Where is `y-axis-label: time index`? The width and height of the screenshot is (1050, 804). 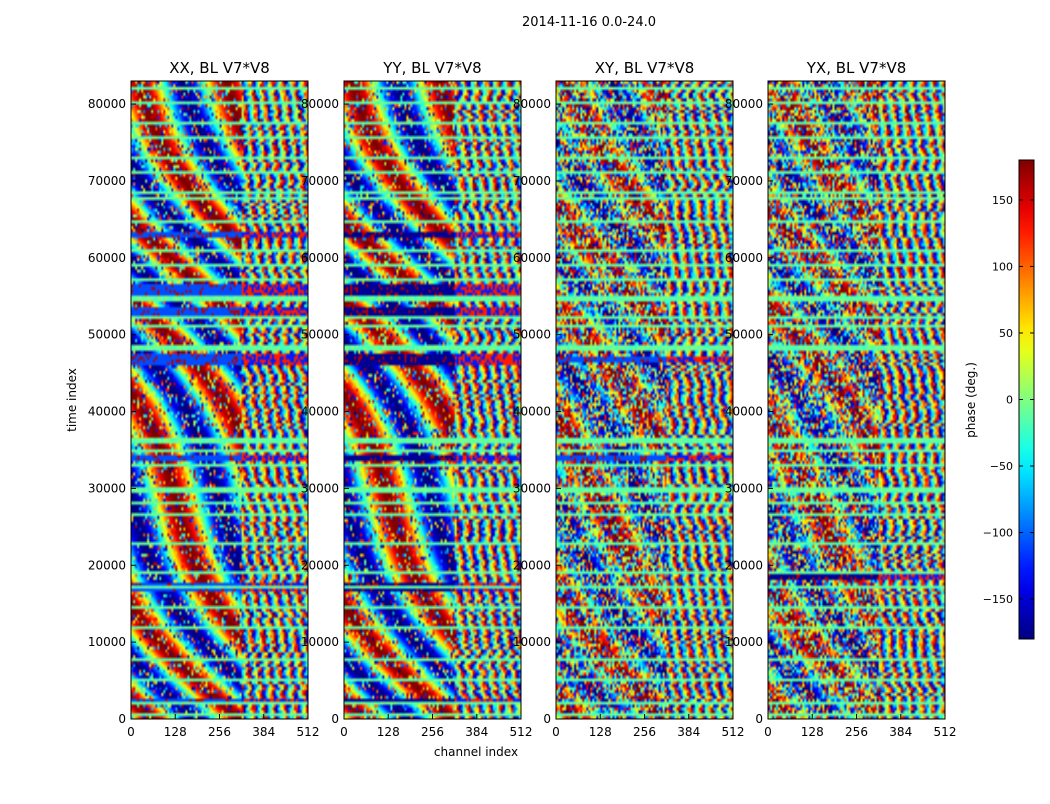 y-axis-label: time index is located at coordinates (72, 400).